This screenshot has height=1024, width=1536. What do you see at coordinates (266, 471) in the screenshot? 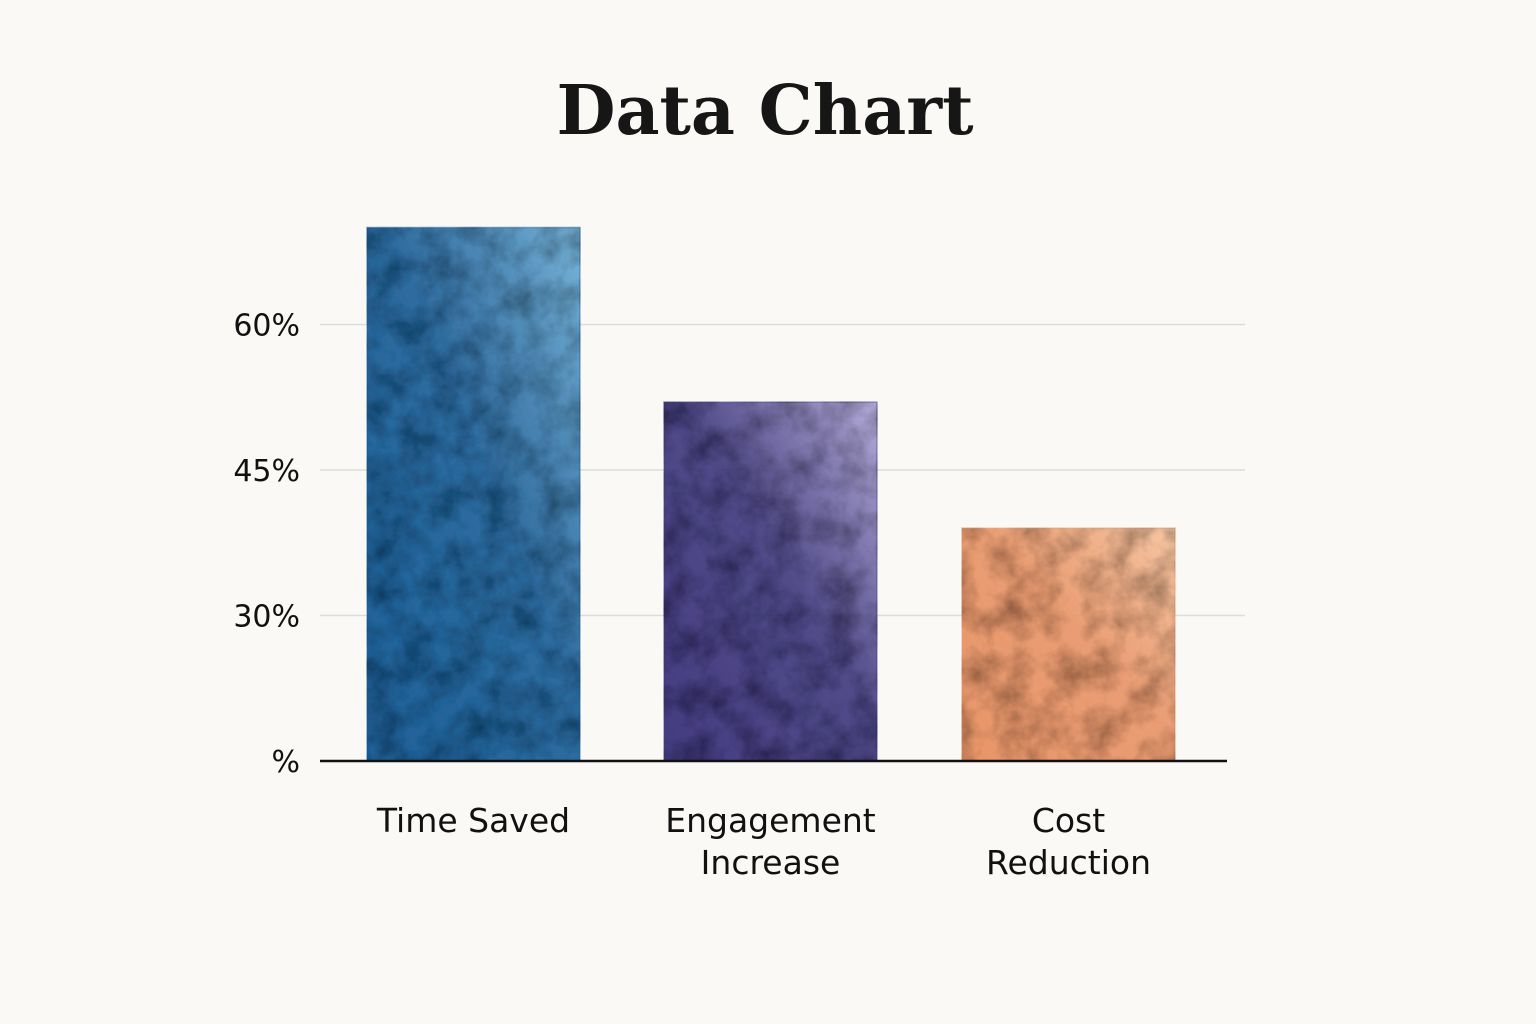
I see `y-tick-label: 45%` at bounding box center [266, 471].